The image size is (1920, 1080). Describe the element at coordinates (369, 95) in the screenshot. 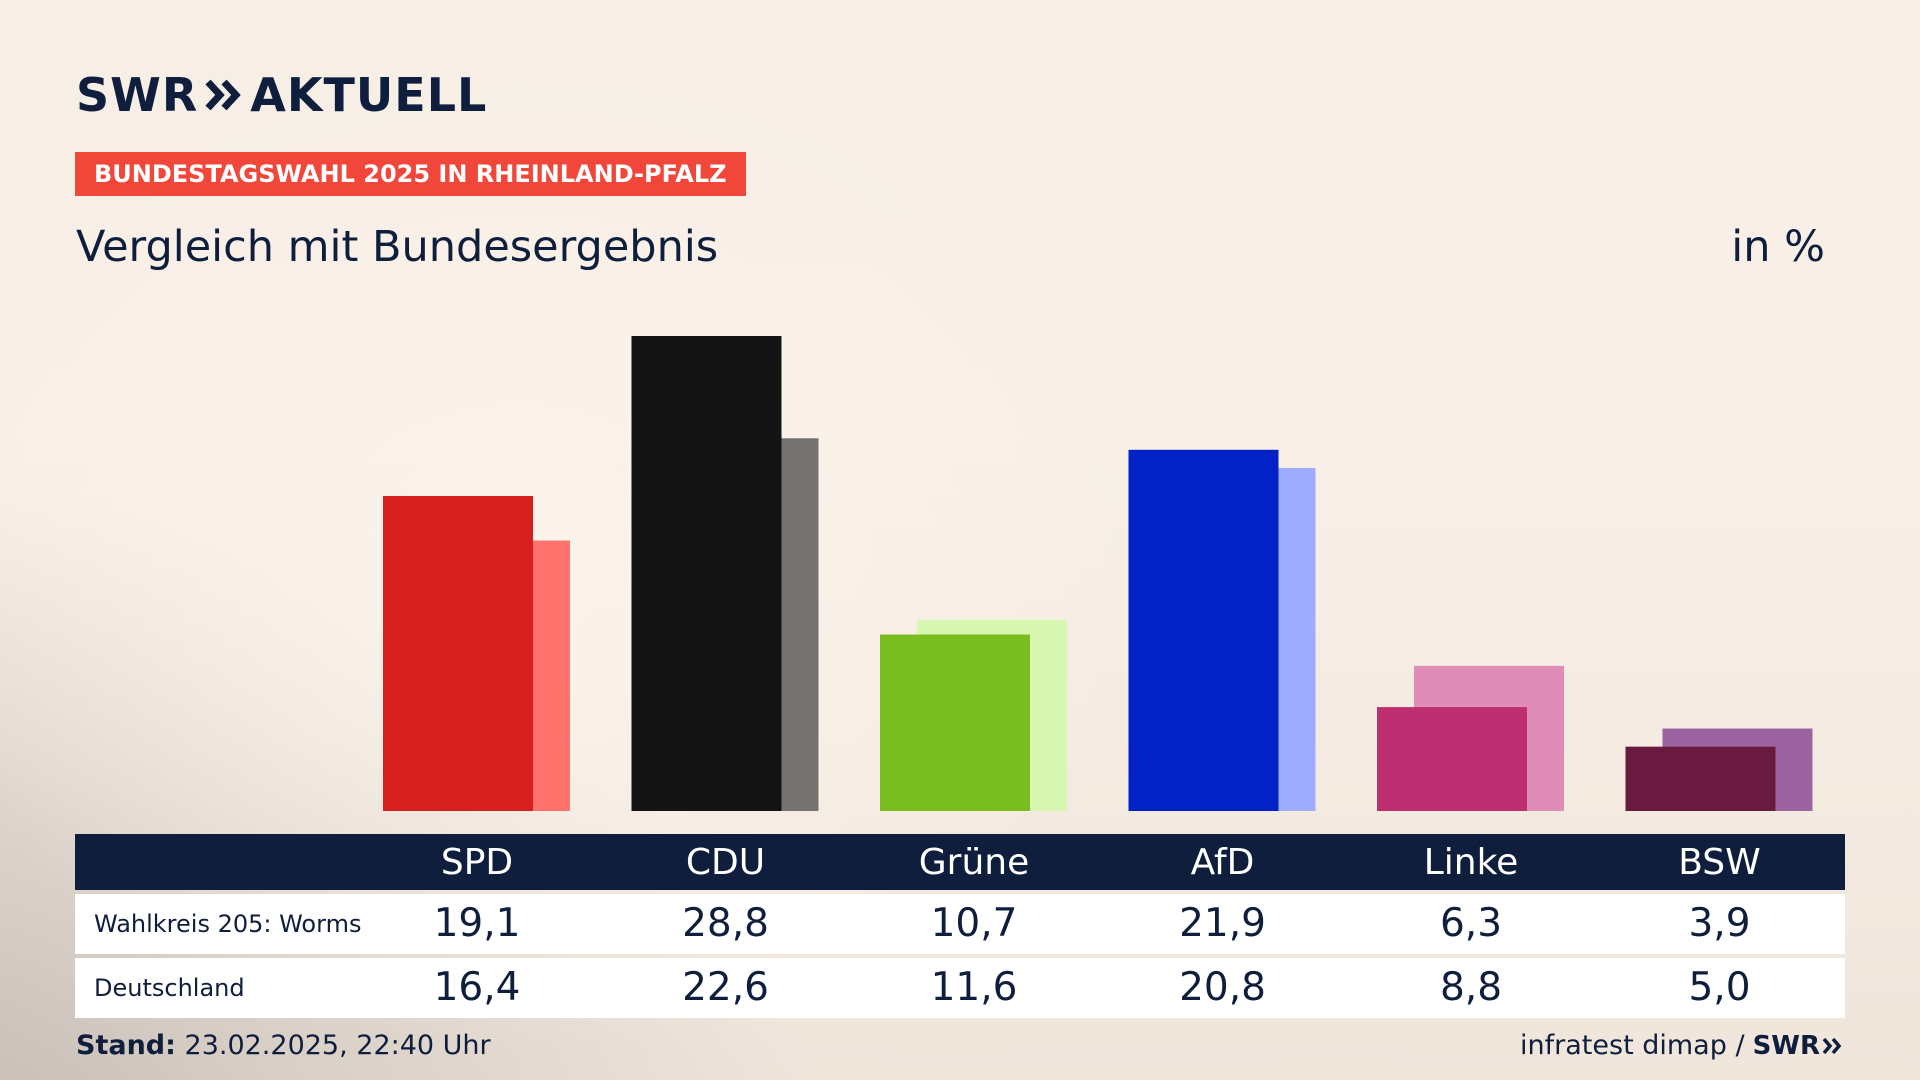

I see `logo-suffix: AKTUELL` at that location.